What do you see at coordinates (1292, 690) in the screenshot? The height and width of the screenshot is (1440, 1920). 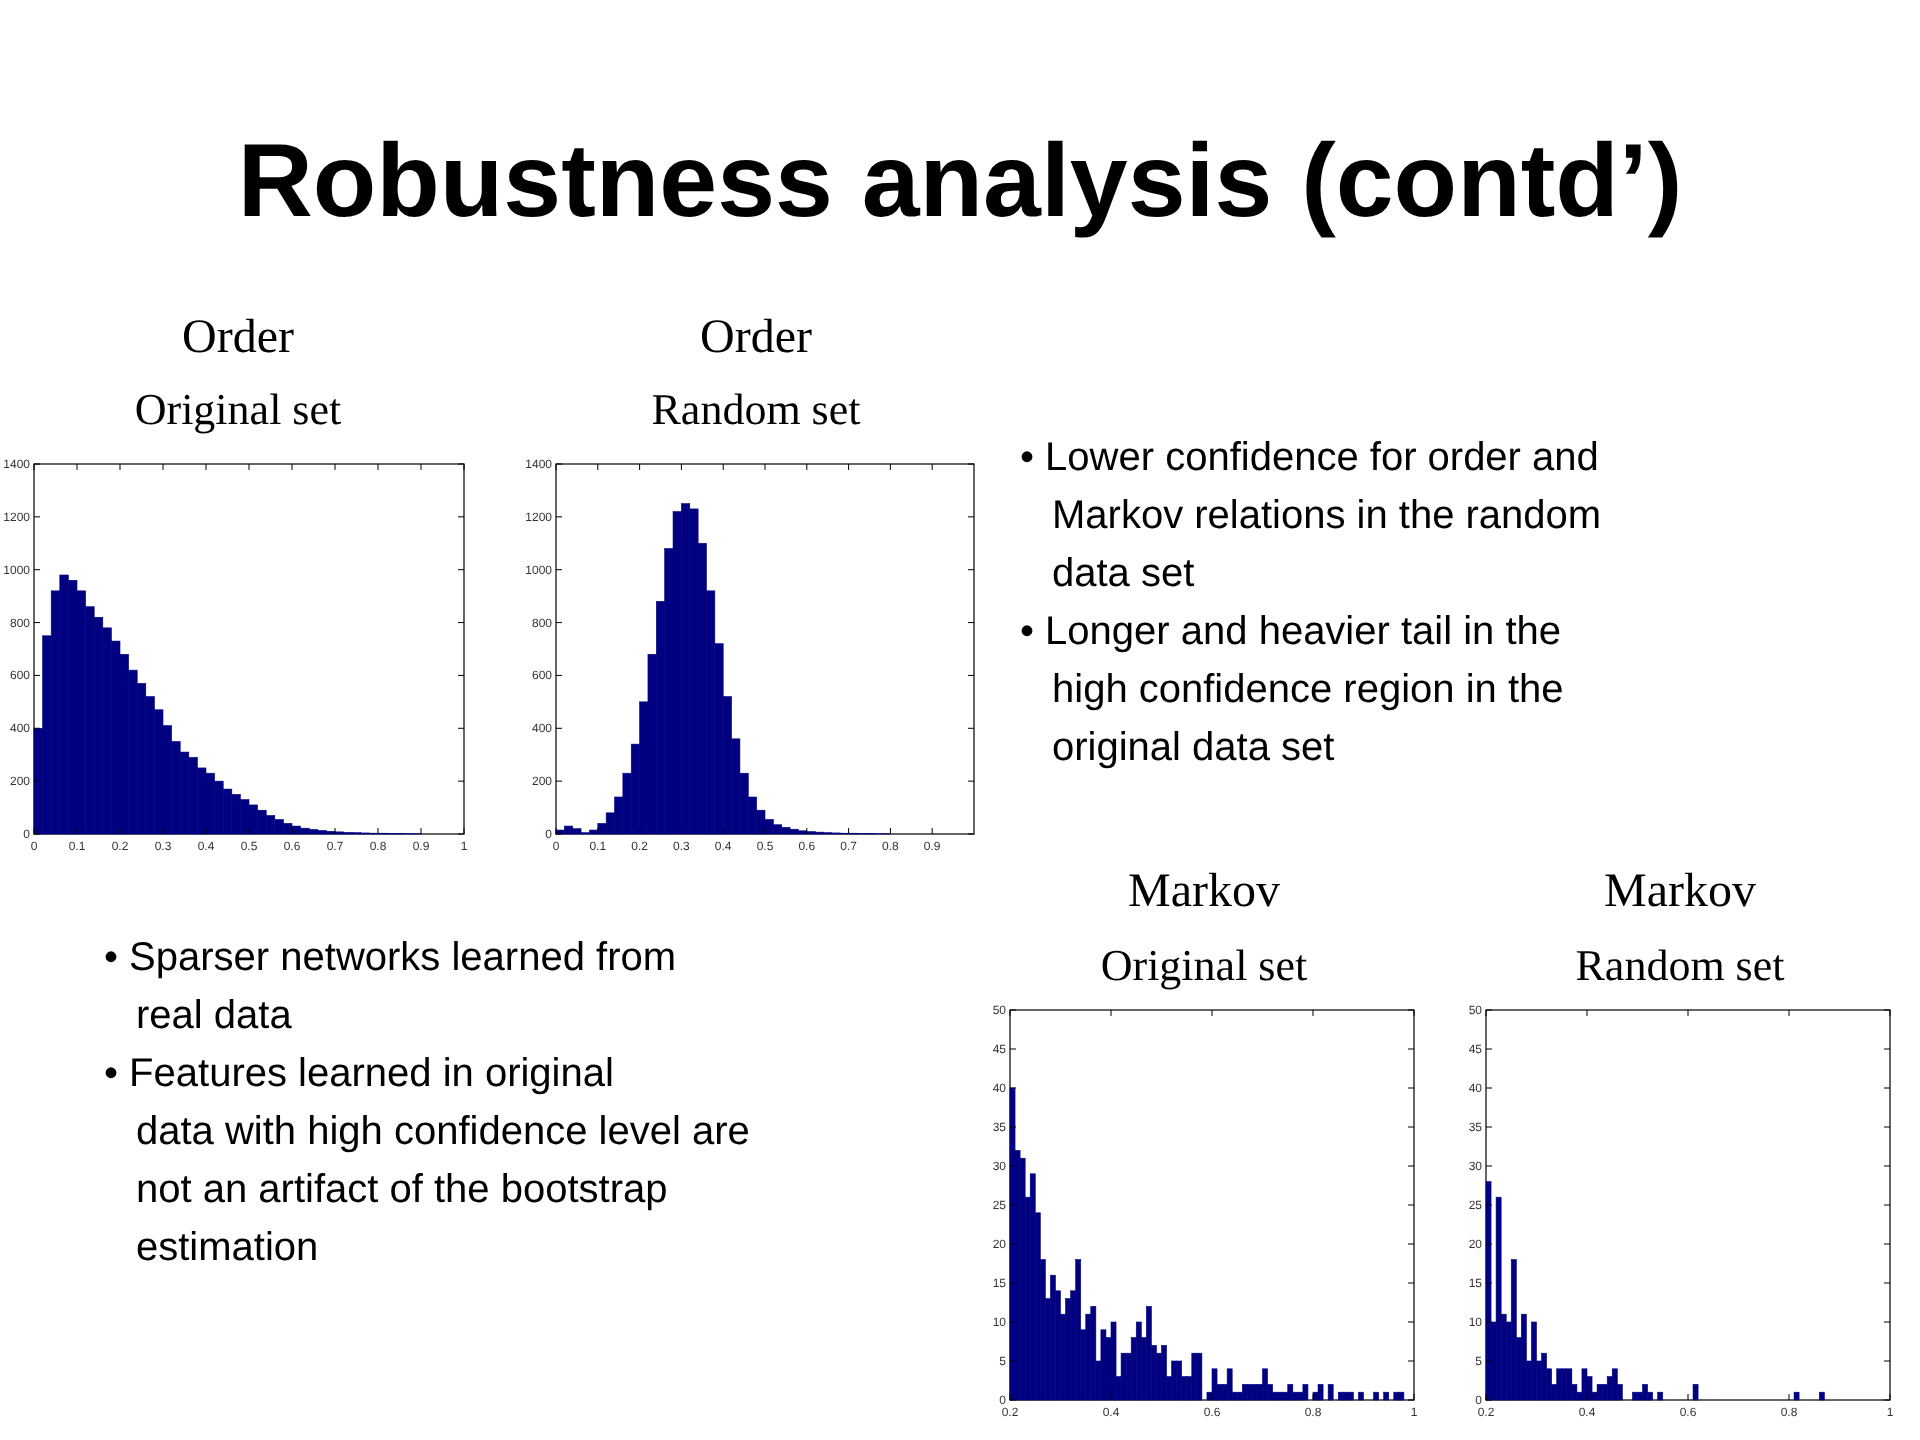 I see `text: • Longer and heavier tail in the high confidence region in the original data set` at bounding box center [1292, 690].